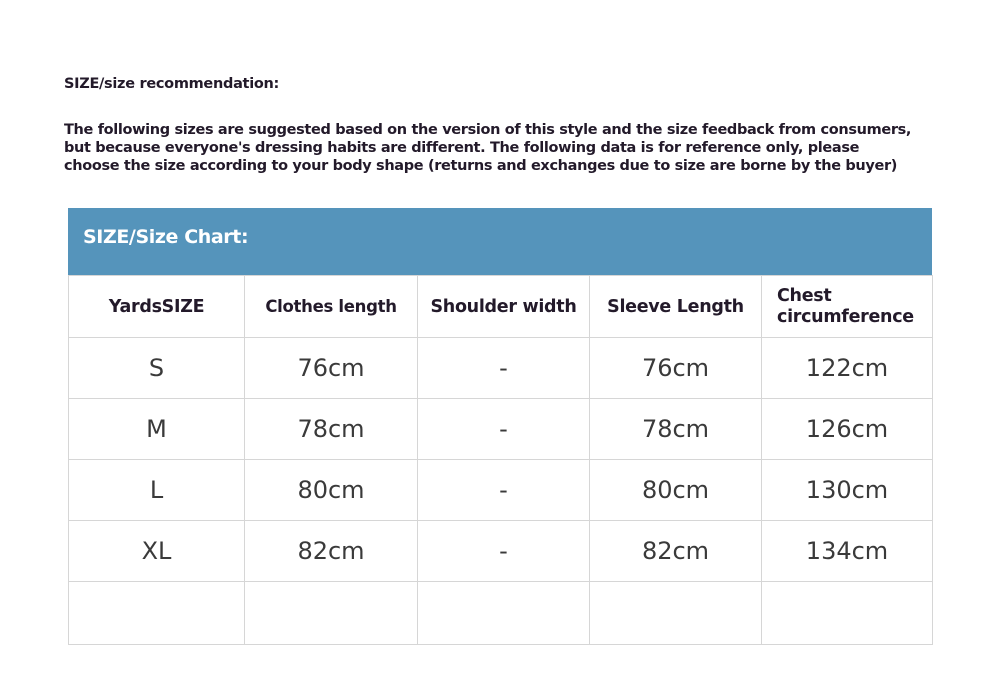  What do you see at coordinates (847, 551) in the screenshot?
I see `table-cell: 134cm` at bounding box center [847, 551].